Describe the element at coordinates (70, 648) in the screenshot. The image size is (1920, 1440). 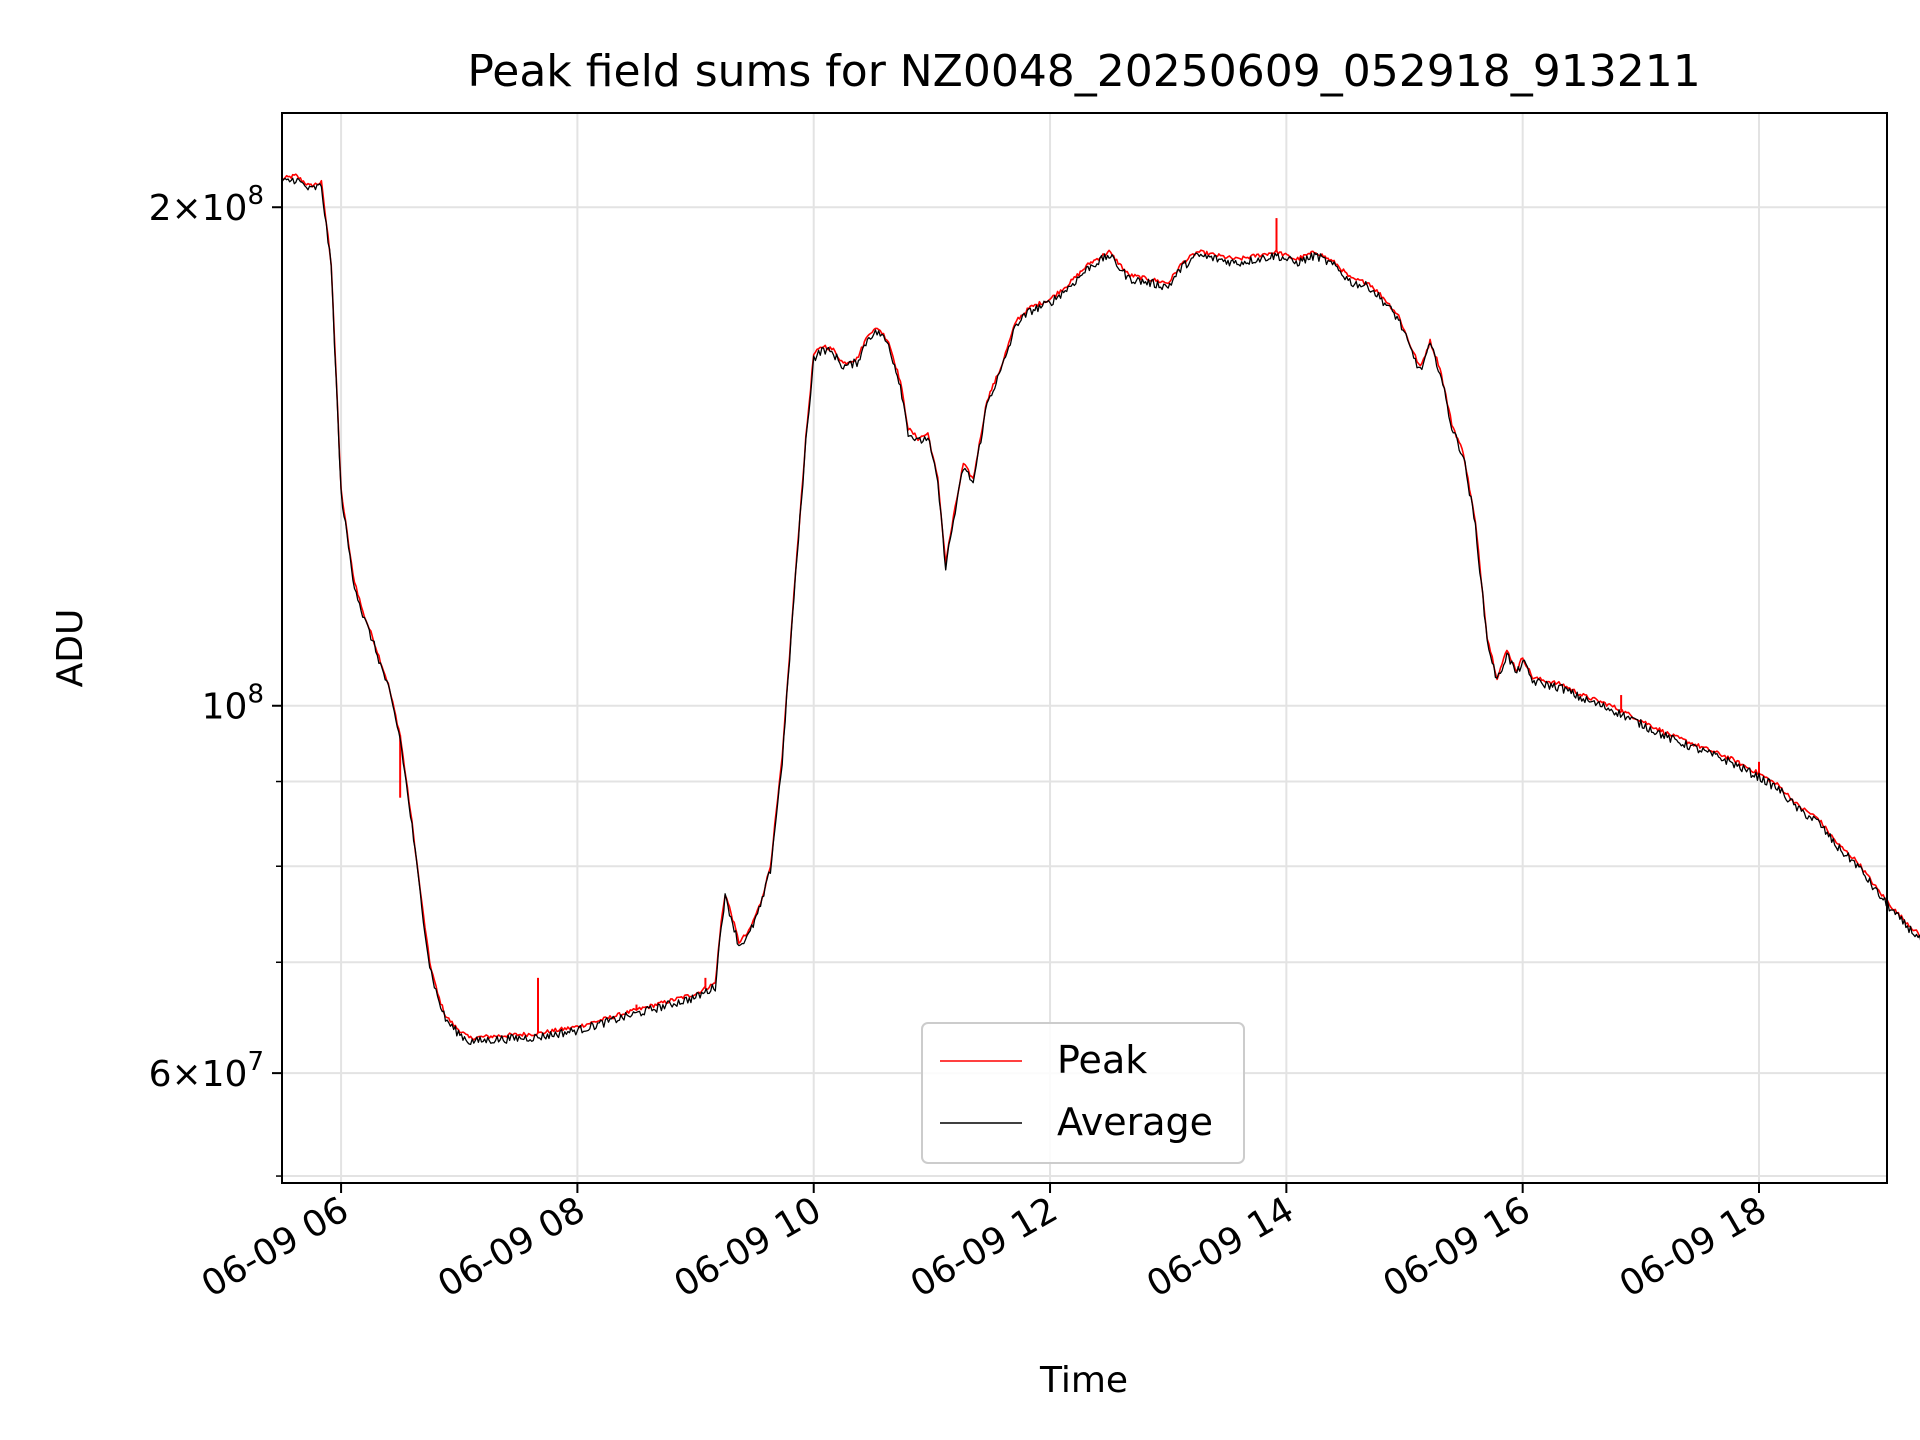
I see `y-axis-title: ADU` at that location.